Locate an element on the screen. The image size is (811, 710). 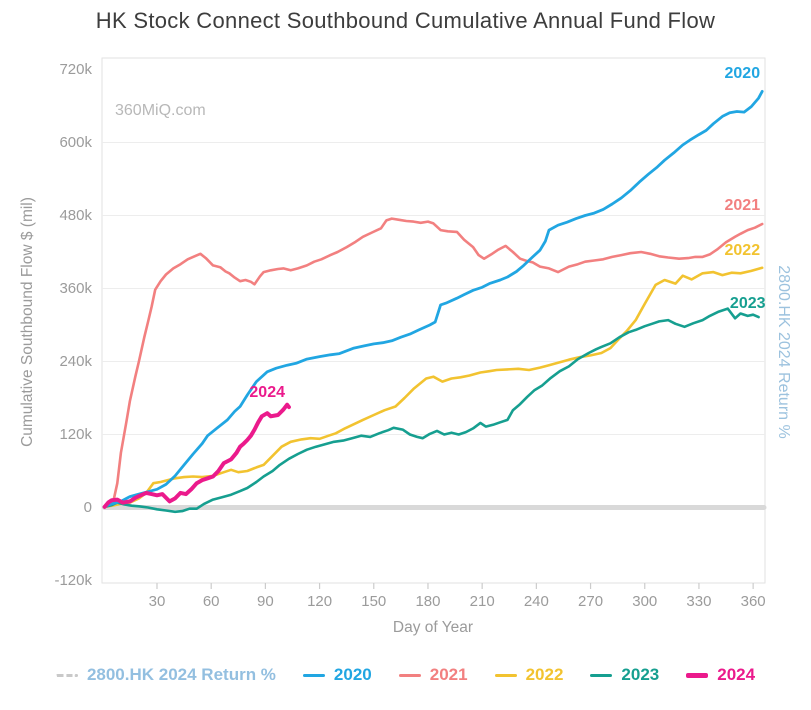
series-label-2021: 2021 is located at coordinates (742, 205).